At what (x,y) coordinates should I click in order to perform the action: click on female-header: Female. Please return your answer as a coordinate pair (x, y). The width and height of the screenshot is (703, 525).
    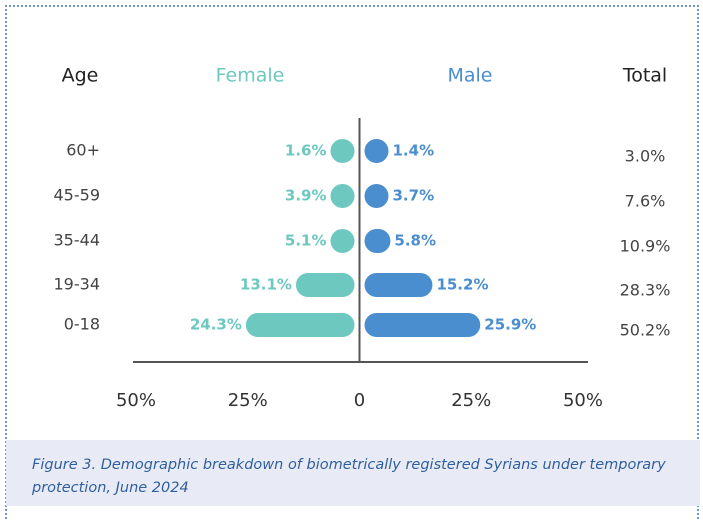
    Looking at the image, I should click on (250, 76).